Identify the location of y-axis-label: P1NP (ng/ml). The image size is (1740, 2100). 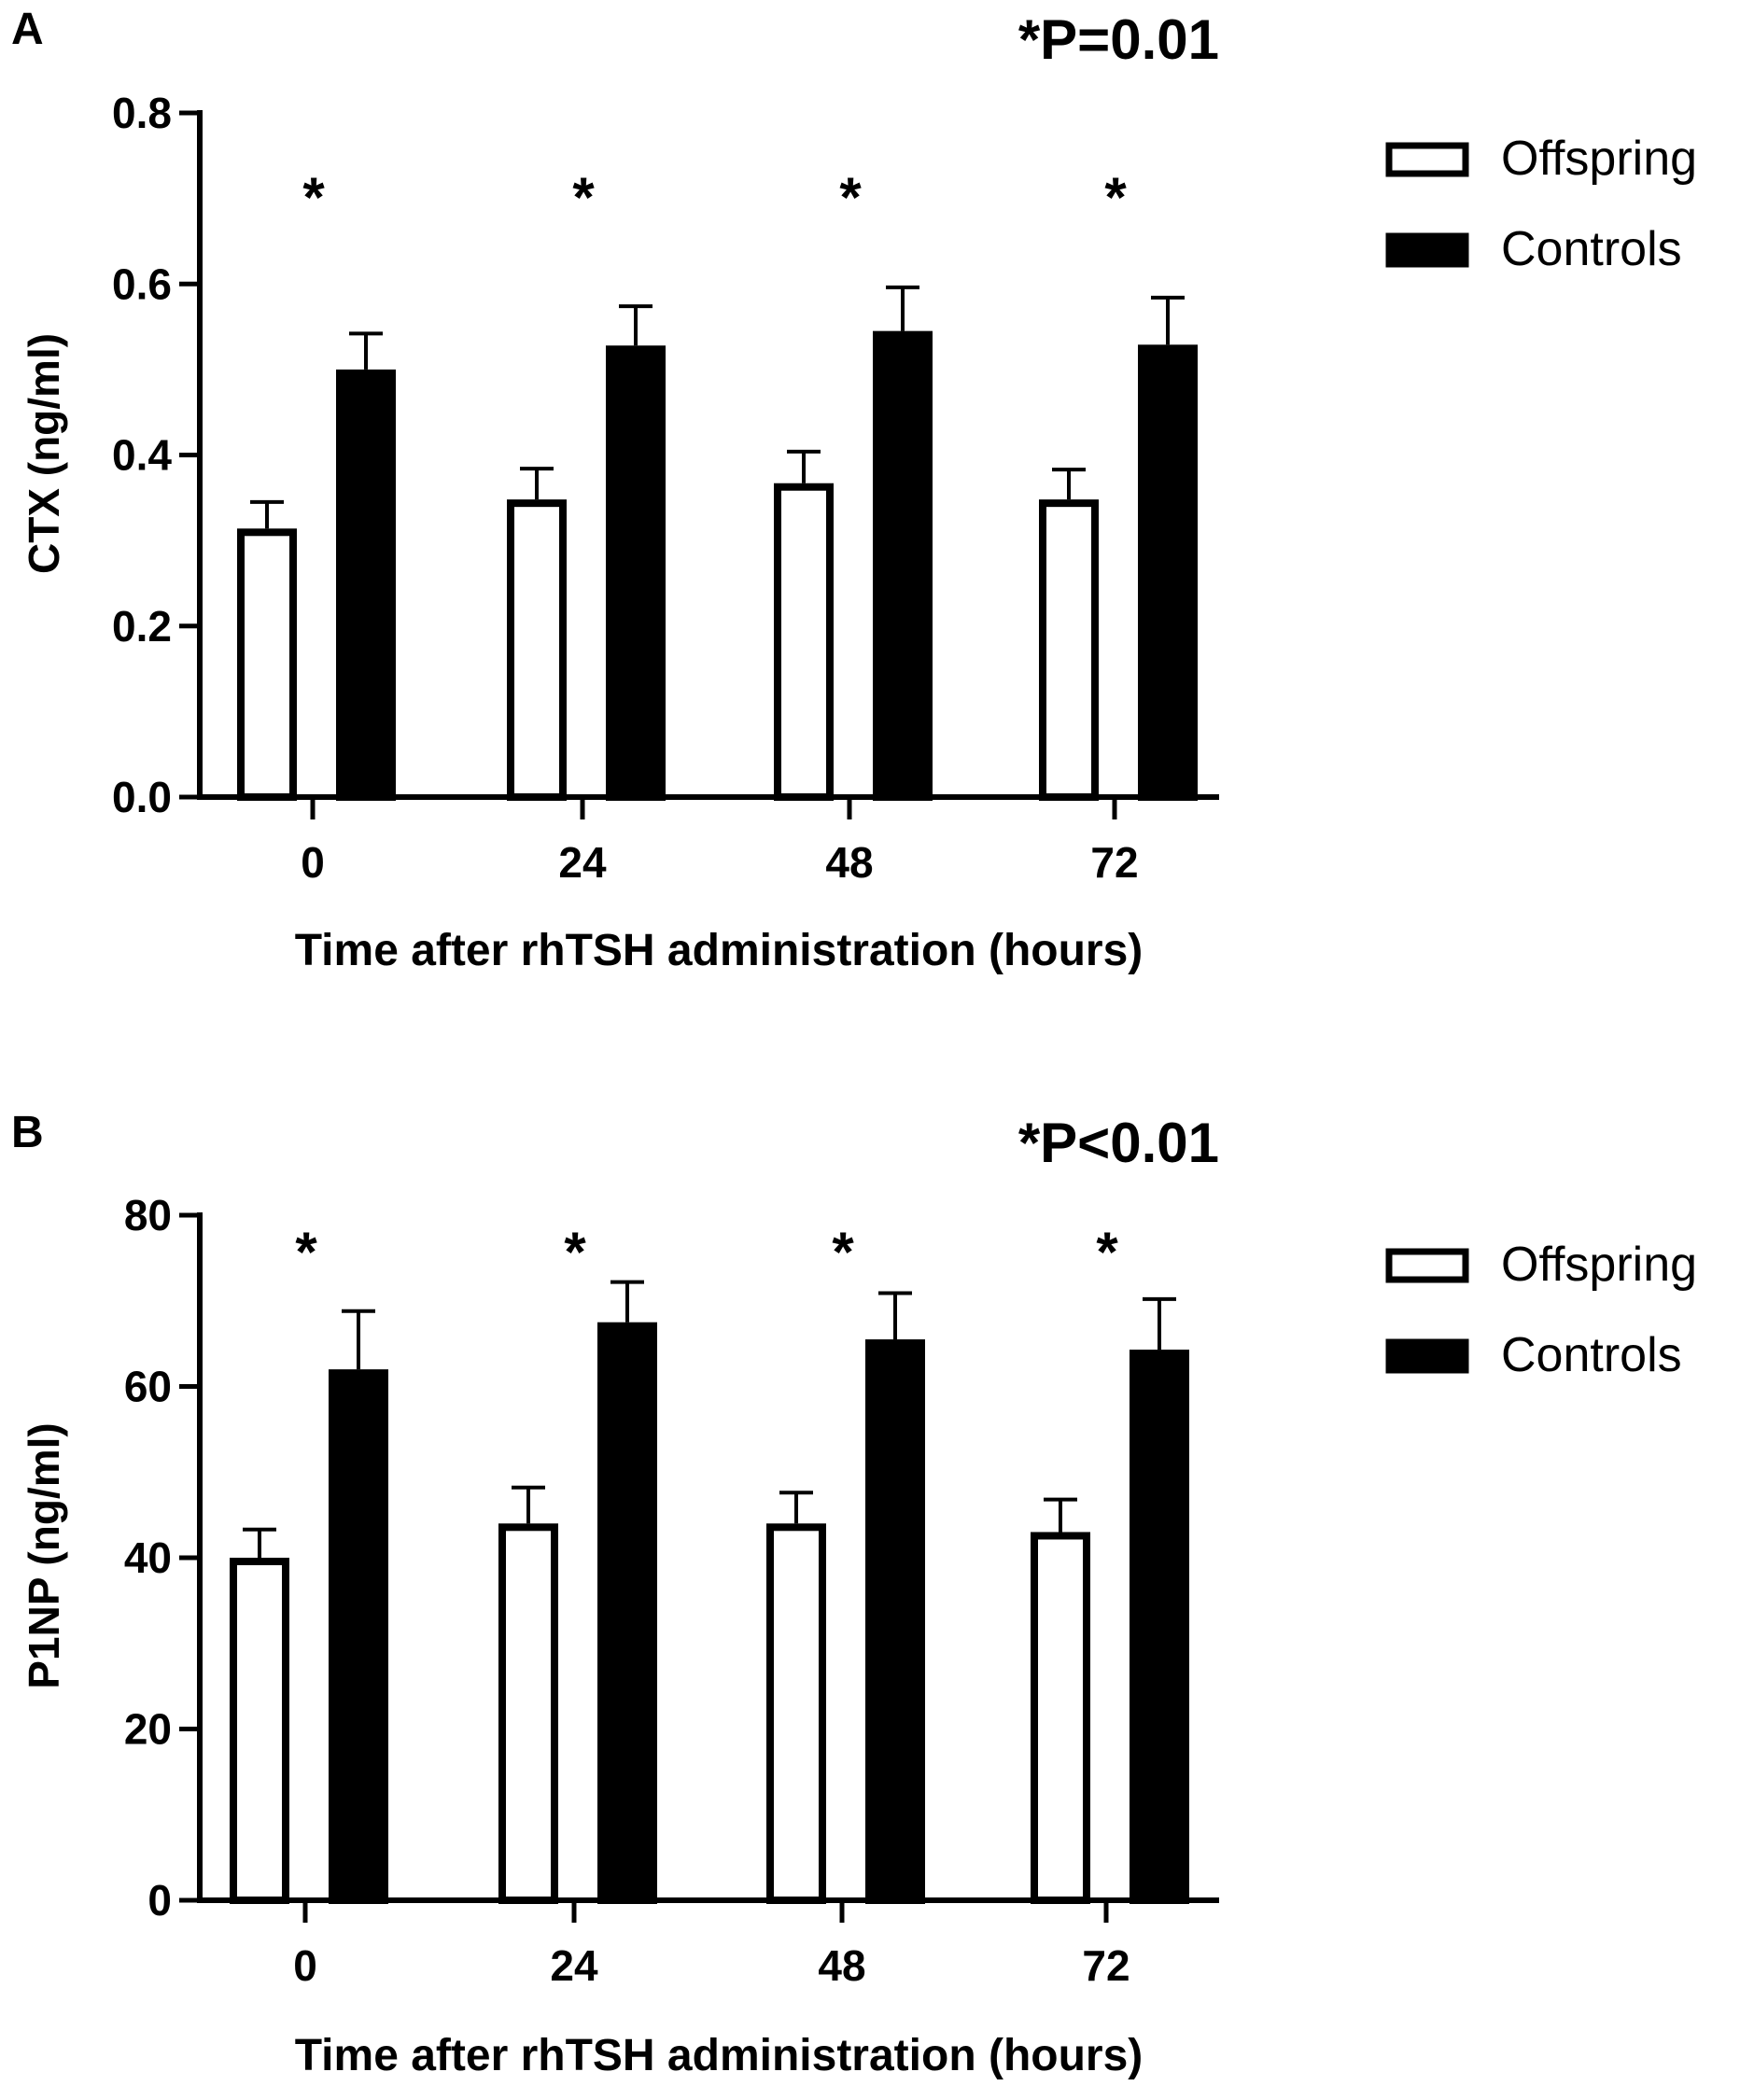
(44, 1555).